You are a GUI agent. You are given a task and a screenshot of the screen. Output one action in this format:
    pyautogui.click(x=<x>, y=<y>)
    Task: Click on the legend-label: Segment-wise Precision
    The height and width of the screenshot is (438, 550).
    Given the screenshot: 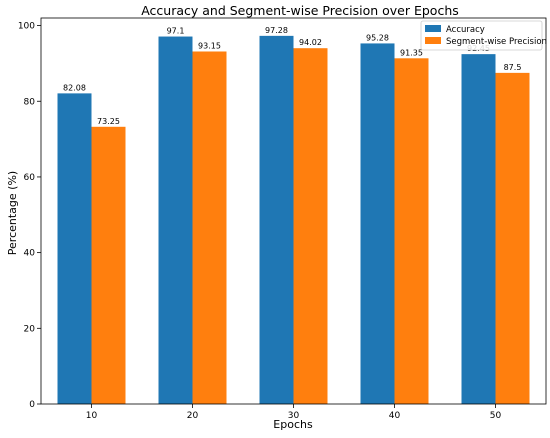 What is the action you would take?
    pyautogui.click(x=496, y=42)
    